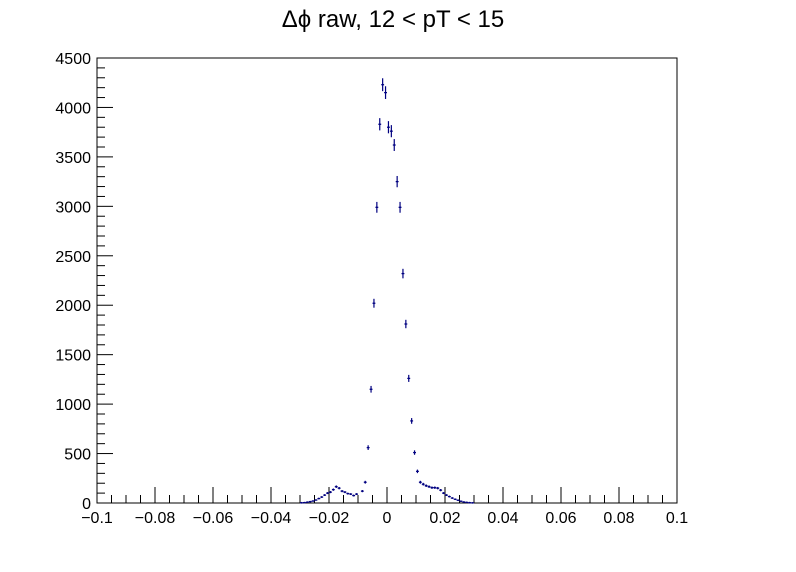 The height and width of the screenshot is (572, 796). Describe the element at coordinates (73, 207) in the screenshot. I see `y-tick-label: 3000` at that location.